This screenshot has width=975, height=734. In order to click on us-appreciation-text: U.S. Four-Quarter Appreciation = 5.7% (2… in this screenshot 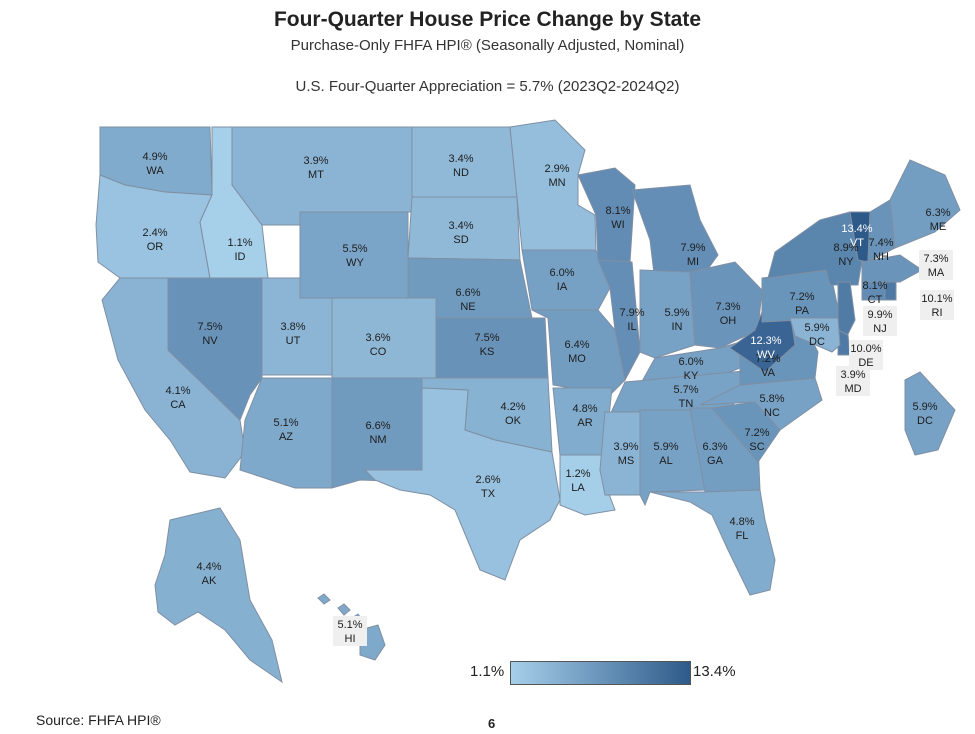, I will do `click(487, 86)`.